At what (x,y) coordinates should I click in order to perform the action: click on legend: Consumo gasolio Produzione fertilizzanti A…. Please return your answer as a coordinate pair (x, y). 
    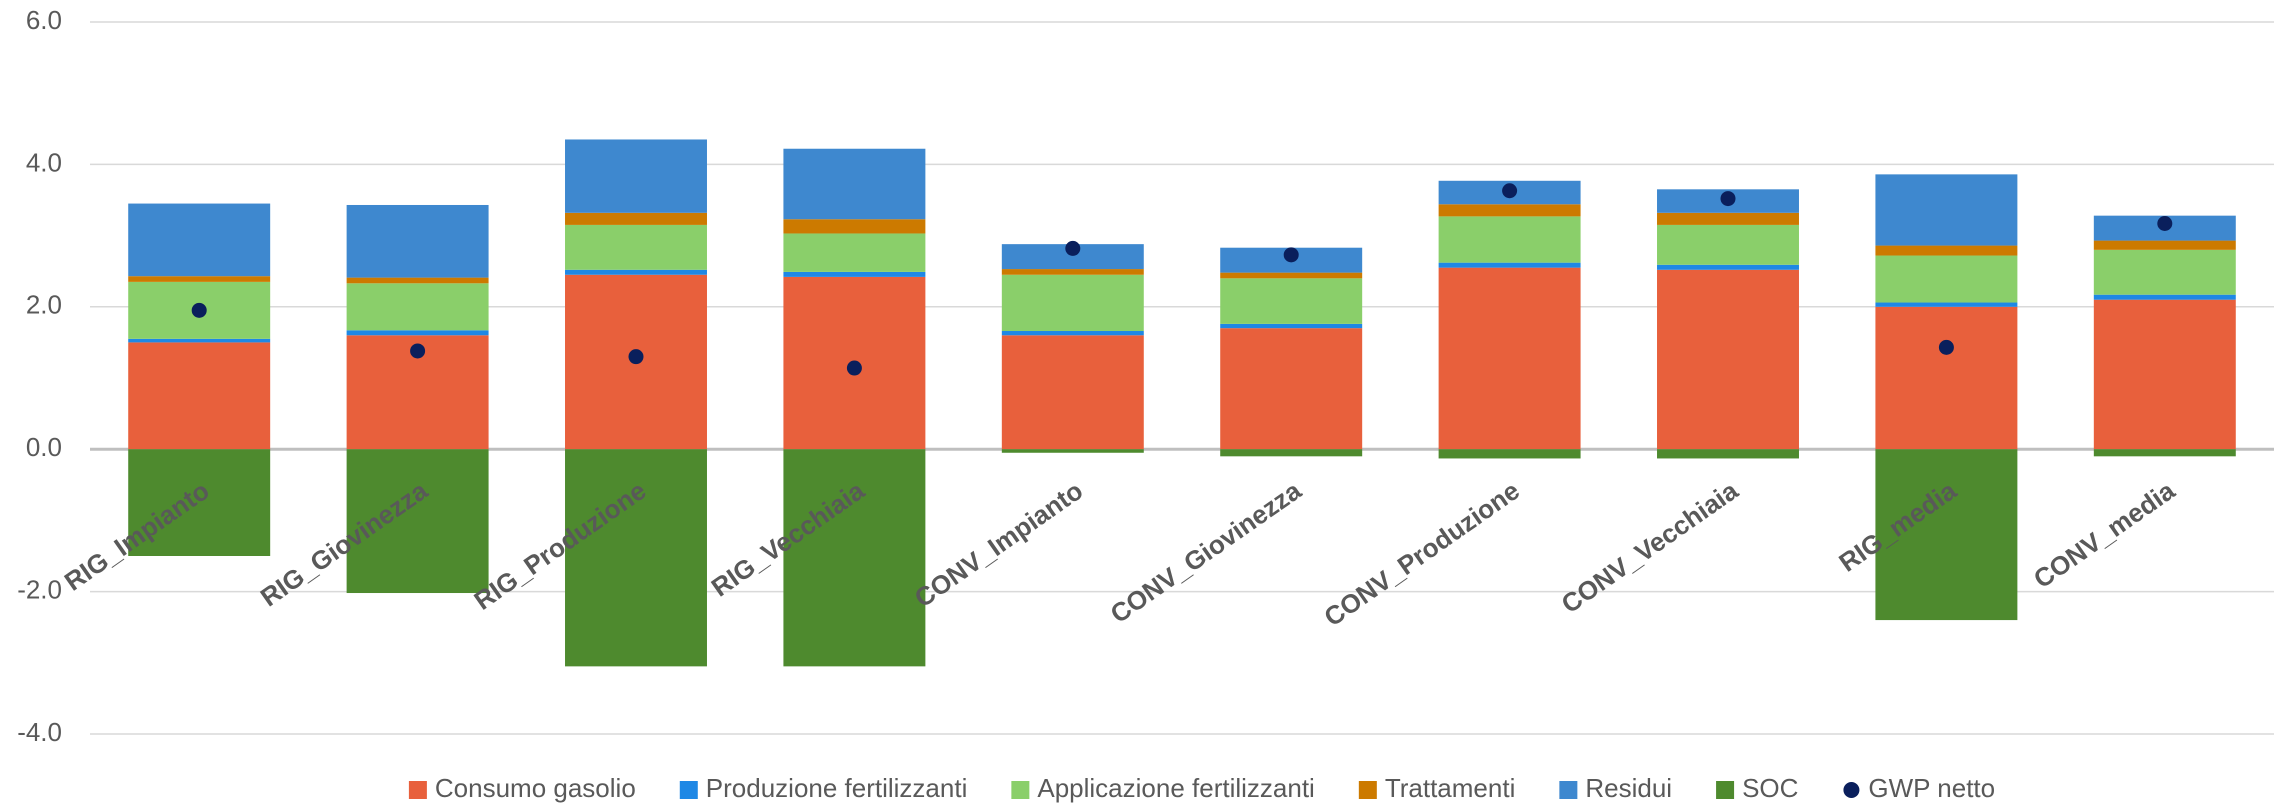
    Looking at the image, I should click on (1201, 788).